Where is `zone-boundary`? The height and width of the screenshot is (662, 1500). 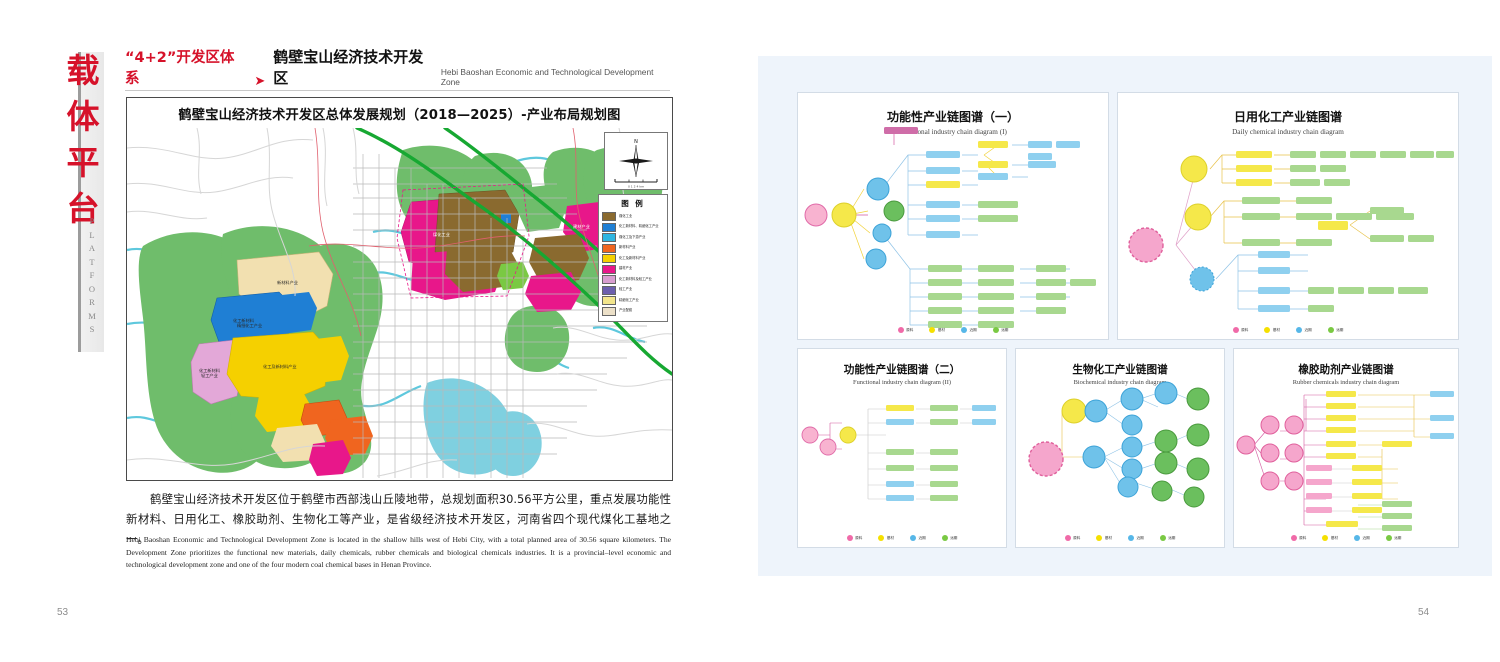 zone-boundary is located at coordinates (463, 241).